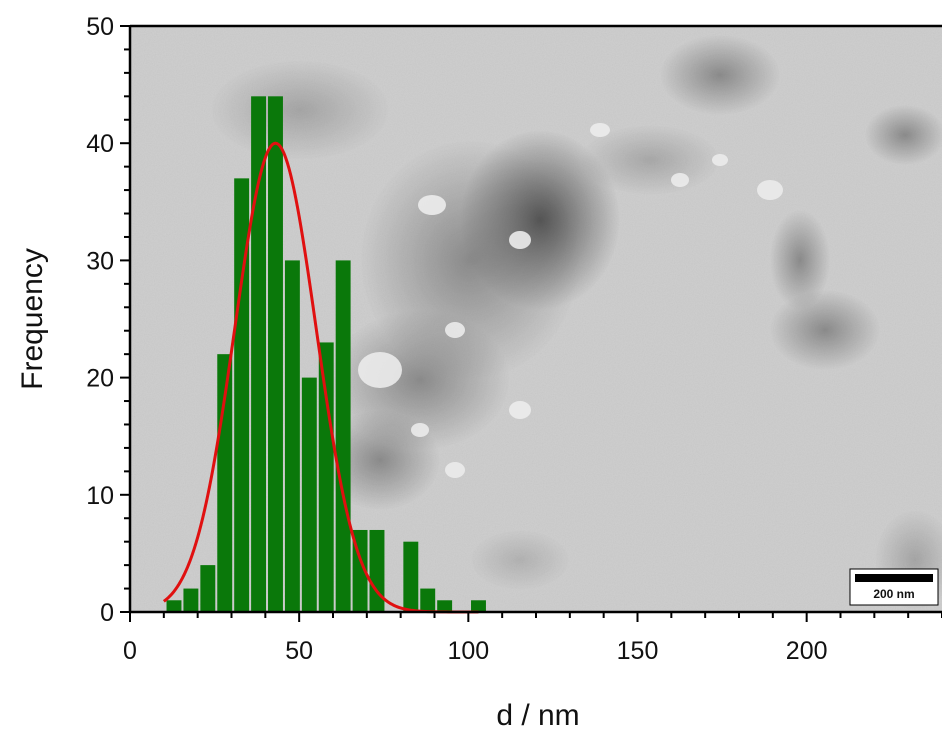 This screenshot has height=736, width=942. Describe the element at coordinates (130, 651) in the screenshot. I see `x-tick-label: 0` at that location.